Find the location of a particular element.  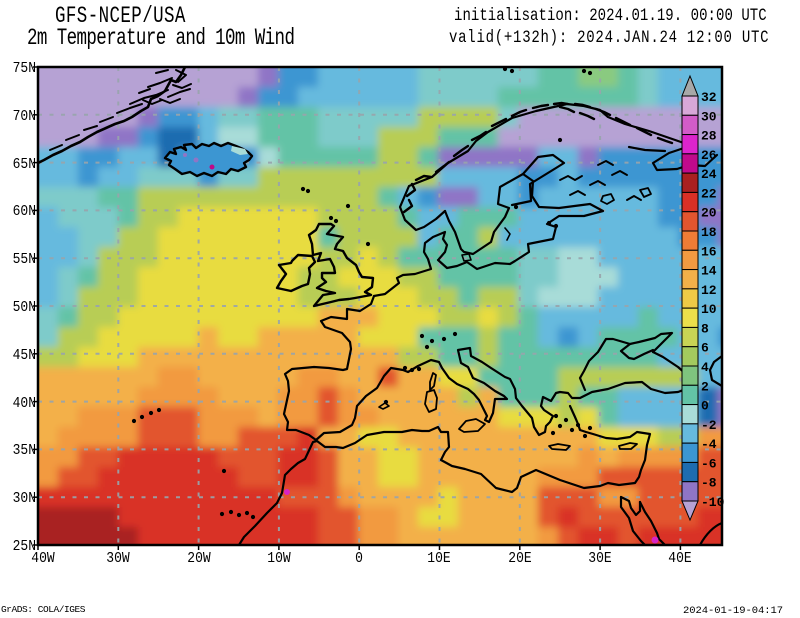

svg-text: 32 is located at coordinates (709, 97).